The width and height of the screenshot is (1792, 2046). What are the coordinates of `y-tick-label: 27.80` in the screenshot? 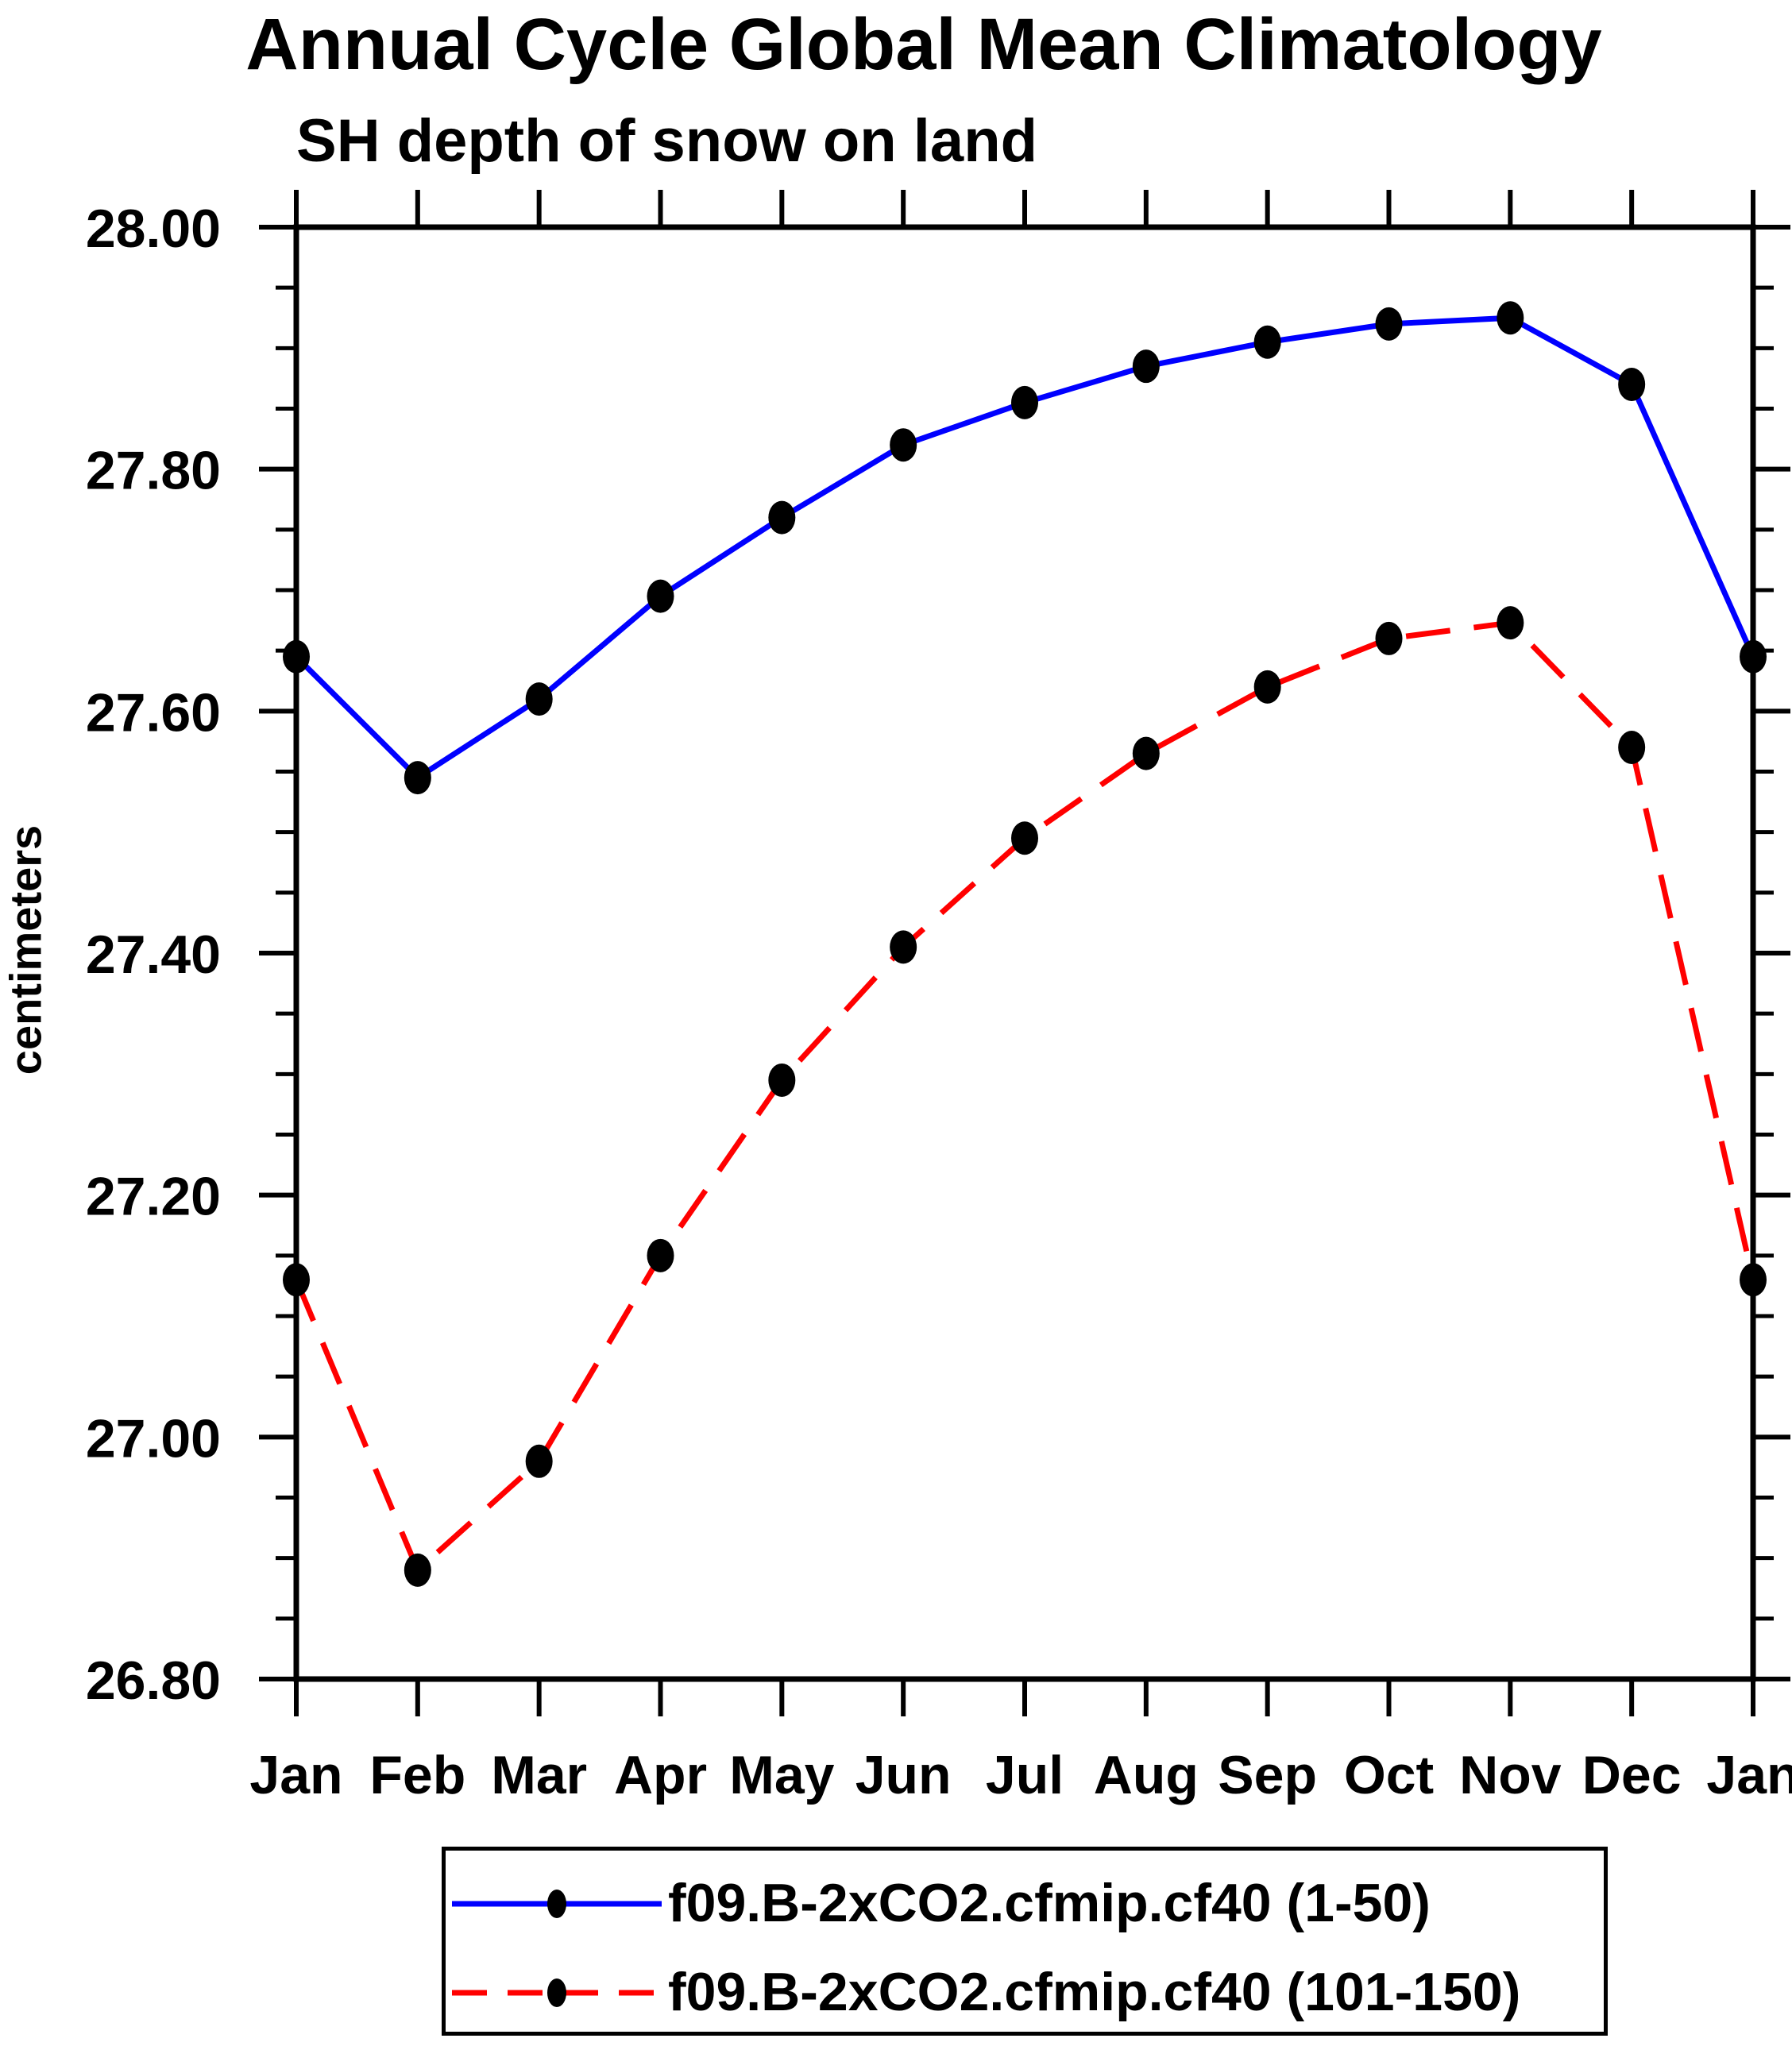 It's located at (153, 471).